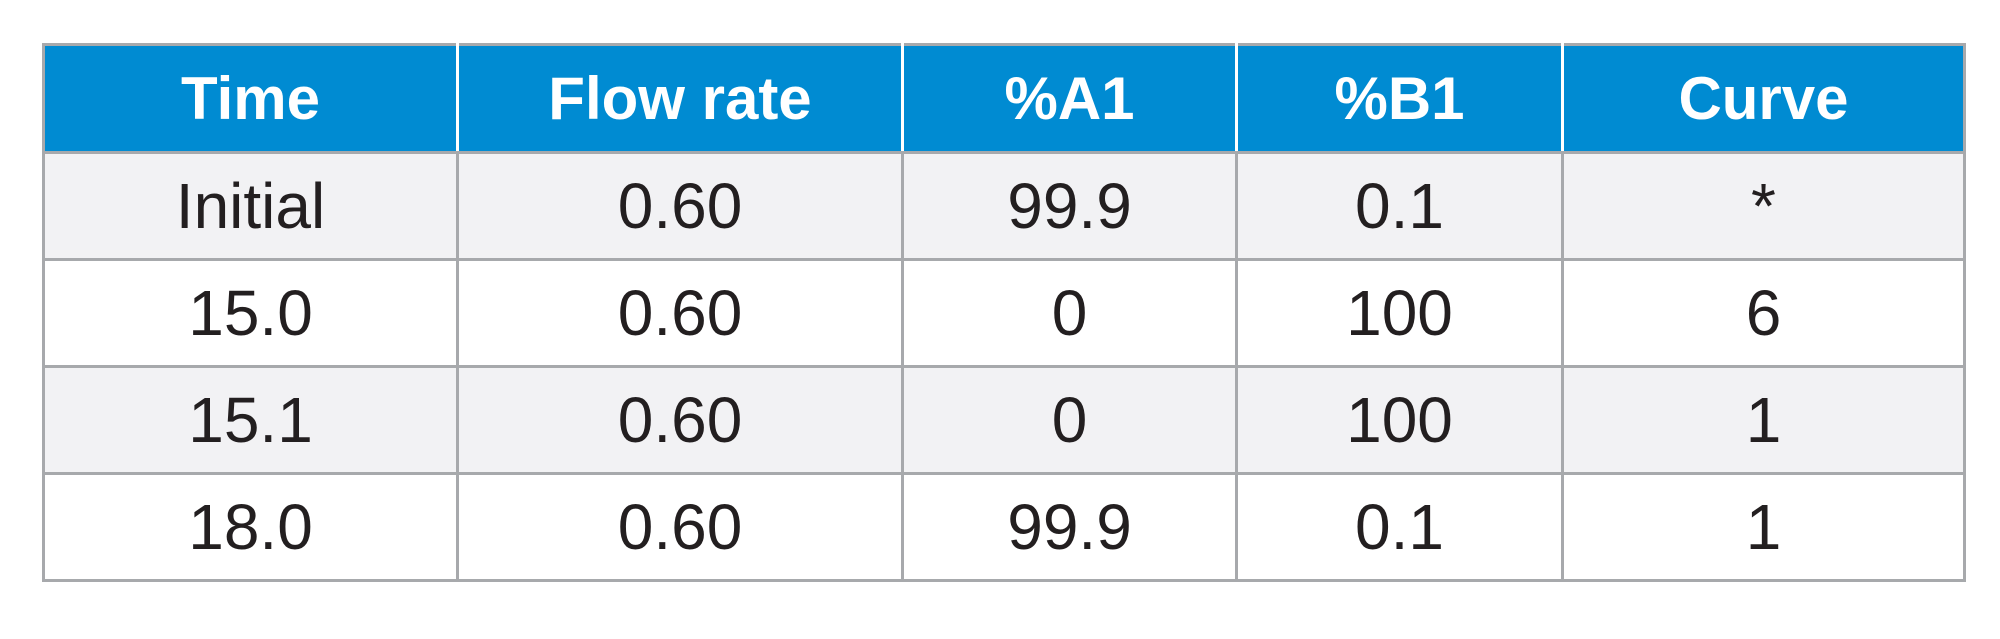  Describe the element at coordinates (1069, 98) in the screenshot. I see `column-header-percent-a1: %A1` at that location.